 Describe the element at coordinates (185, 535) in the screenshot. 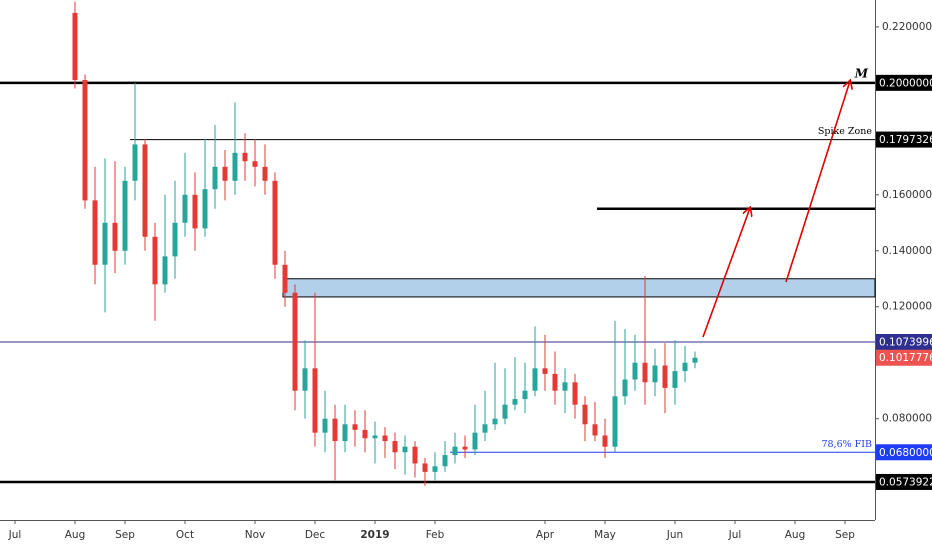

I see `x-tick-label: Oct` at that location.